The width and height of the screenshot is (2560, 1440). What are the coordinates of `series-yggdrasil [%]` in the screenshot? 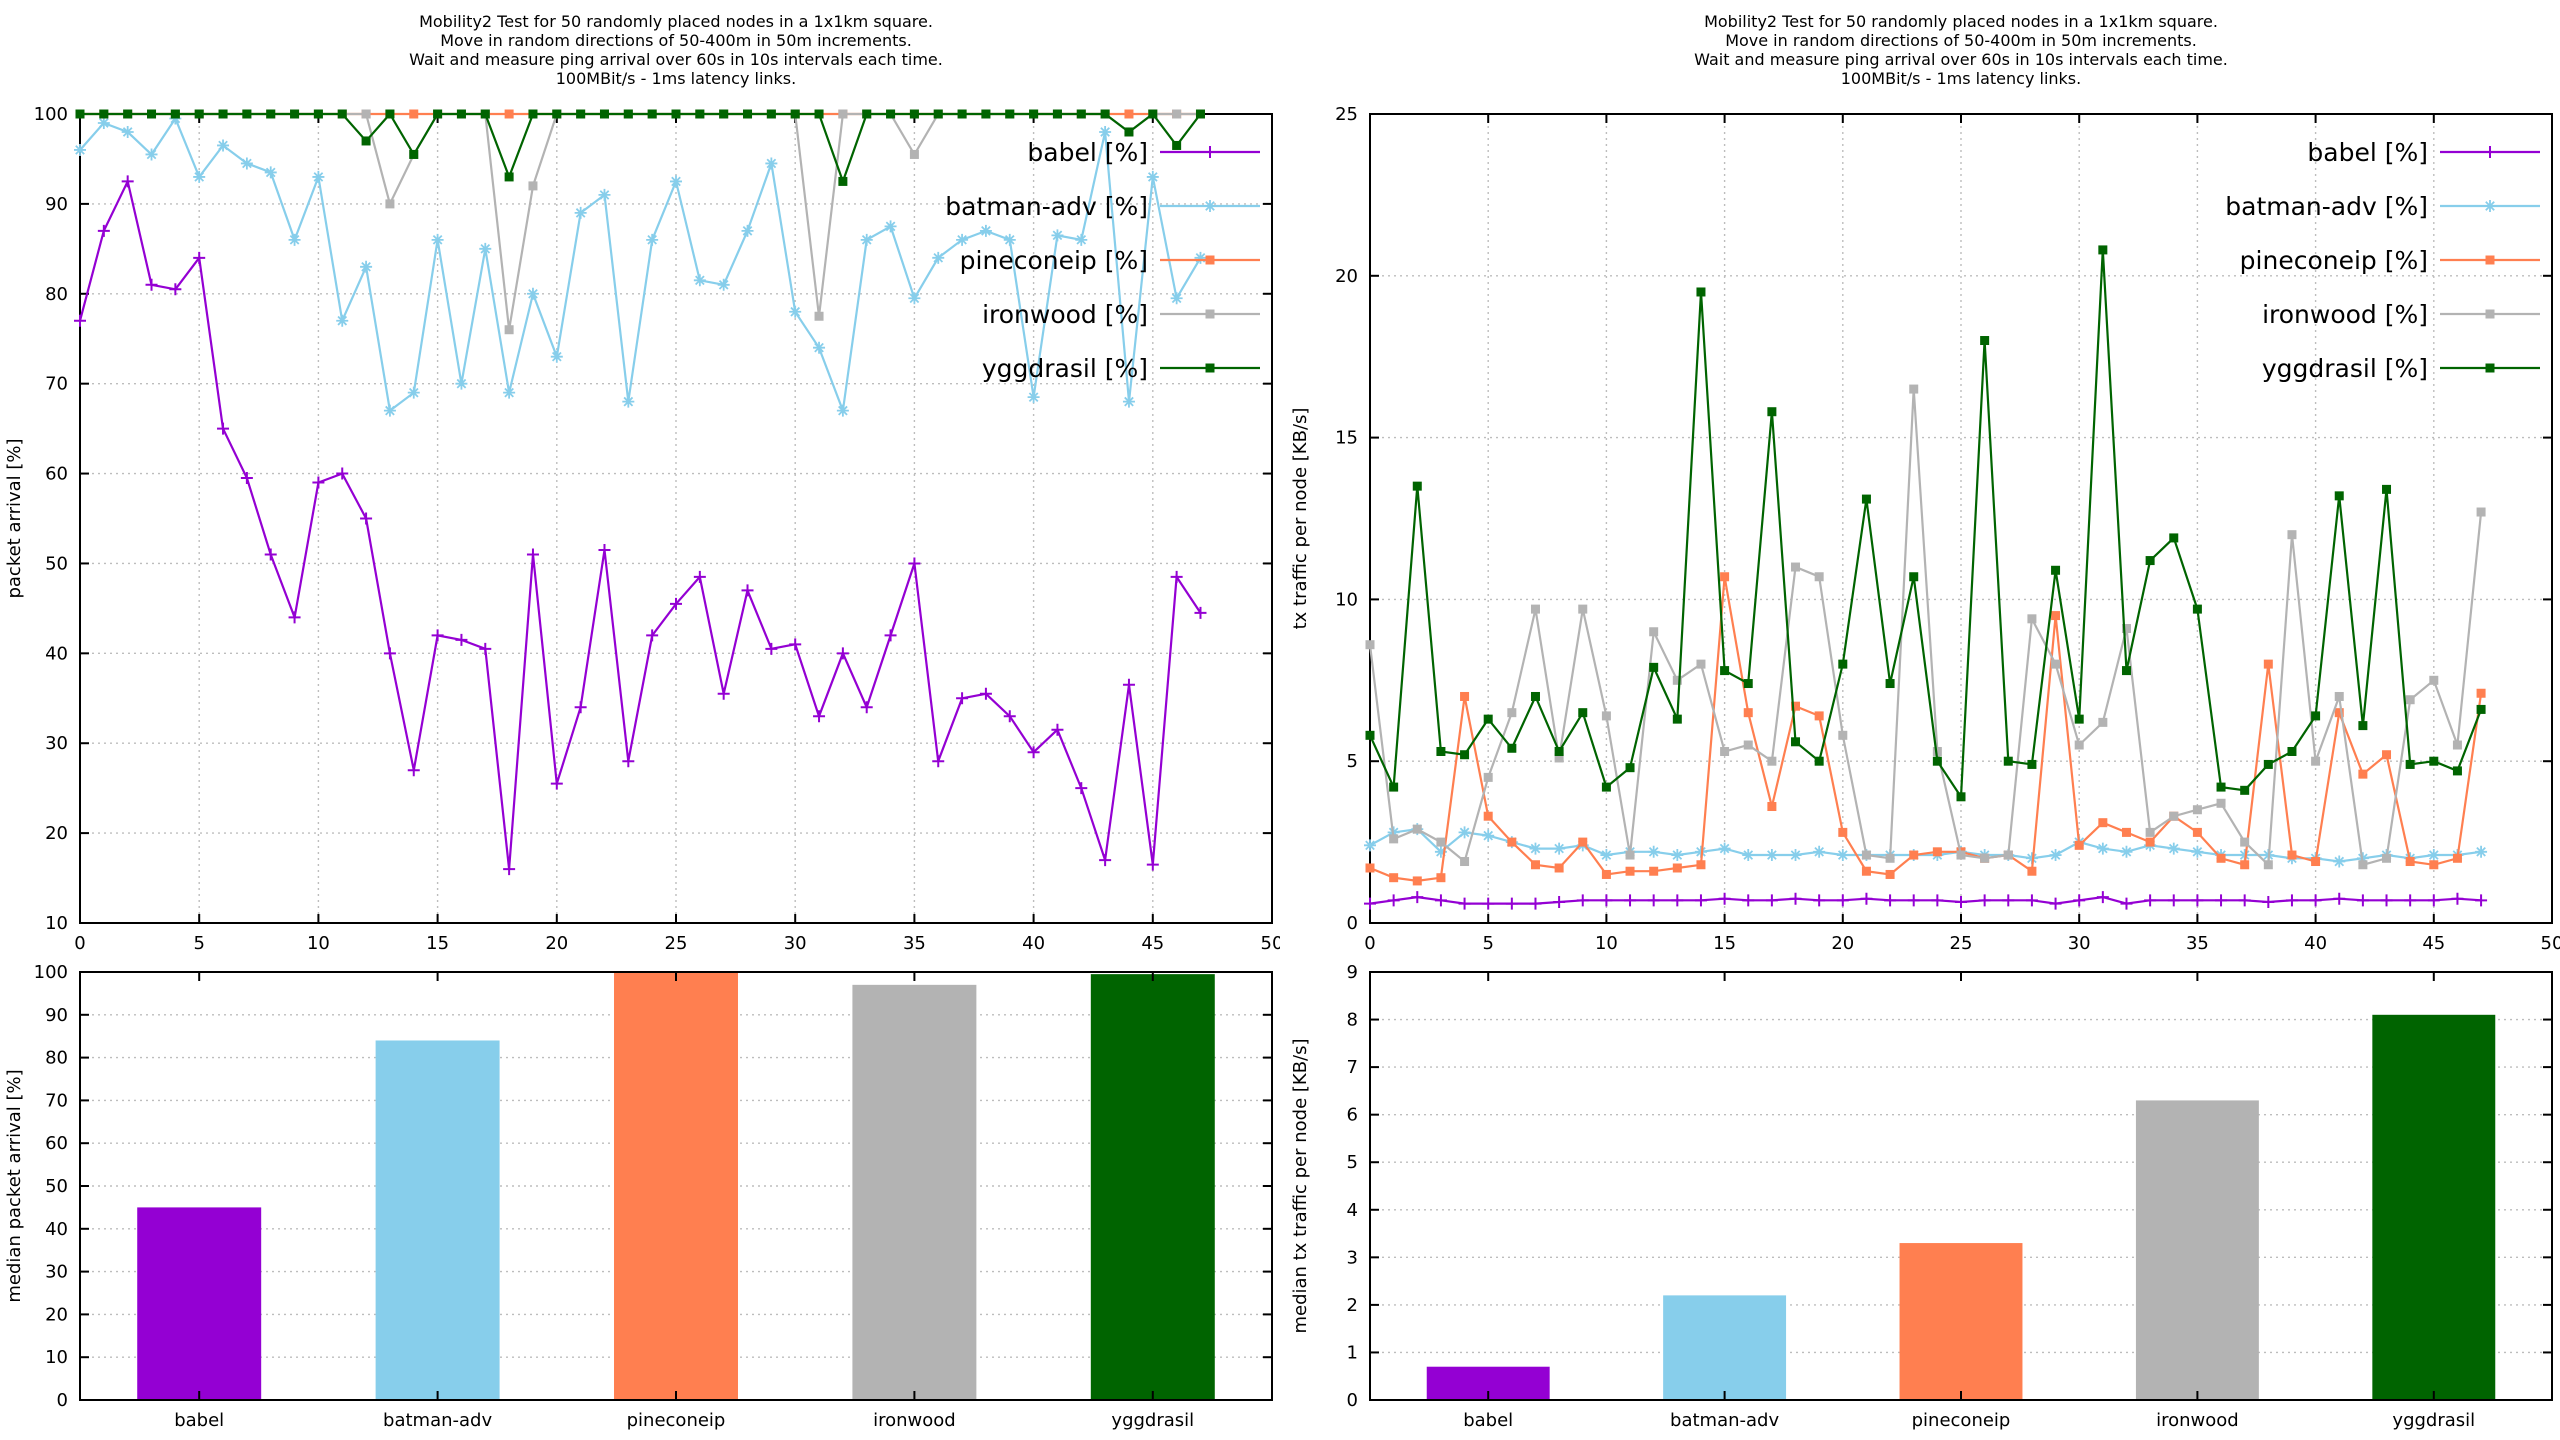 It's located at (640, 147).